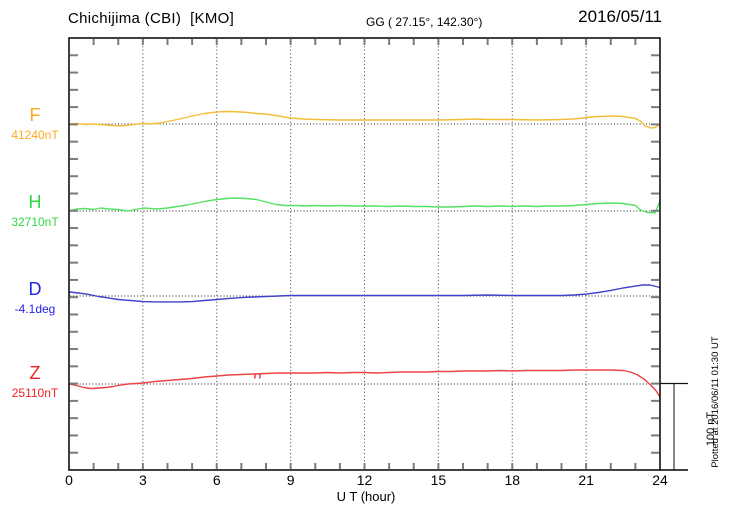 This screenshot has height=520, width=730. What do you see at coordinates (35, 202) in the screenshot?
I see `channel-letter-h: H` at bounding box center [35, 202].